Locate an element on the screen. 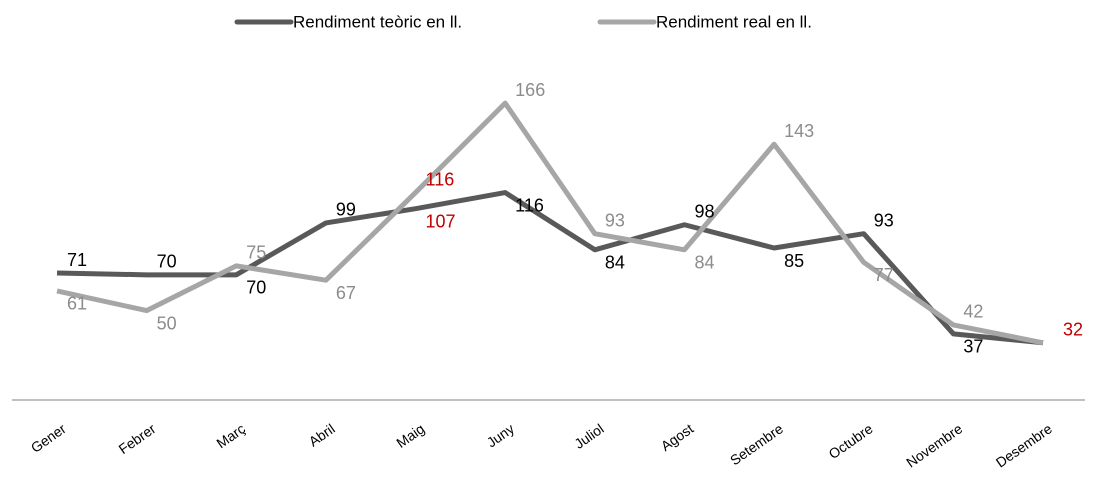 This screenshot has width=1093, height=503. data-label: 75 is located at coordinates (256, 253).